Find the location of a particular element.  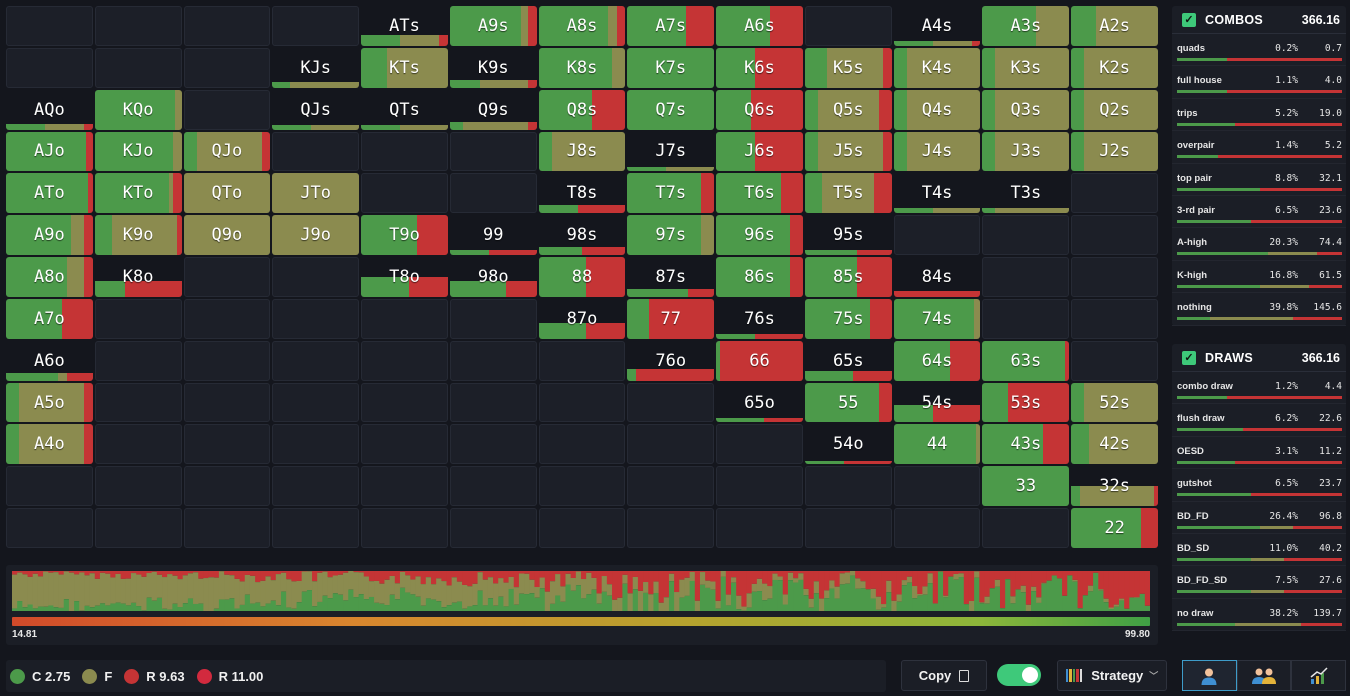

hand-cell: 87o is located at coordinates (582, 318).